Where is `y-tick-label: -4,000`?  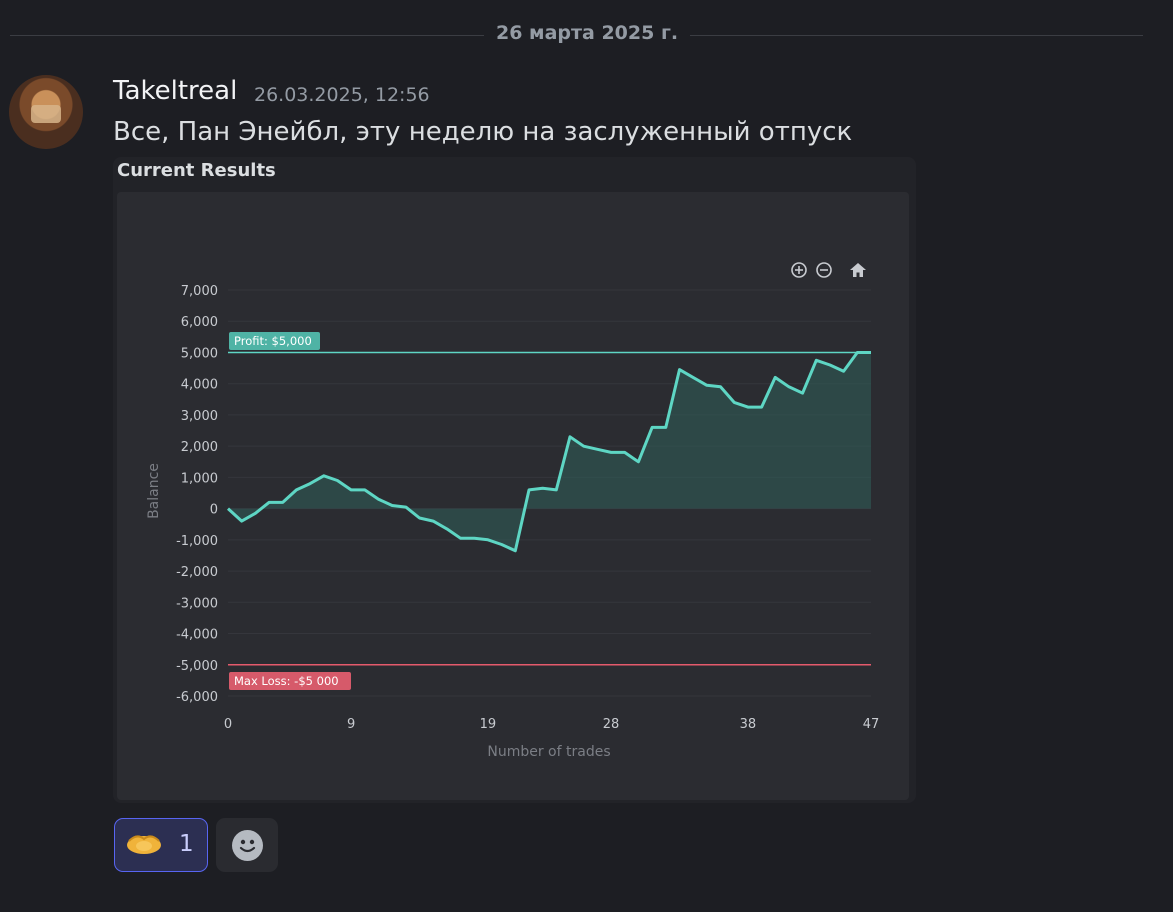
y-tick-label: -4,000 is located at coordinates (197, 635).